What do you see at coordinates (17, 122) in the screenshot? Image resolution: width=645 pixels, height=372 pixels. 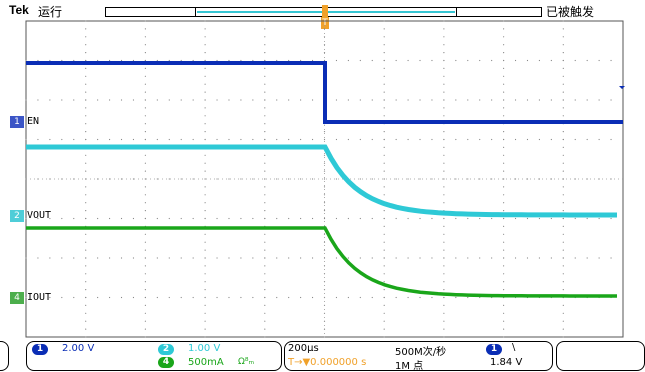 I see `ch1-ground-marker: 1` at bounding box center [17, 122].